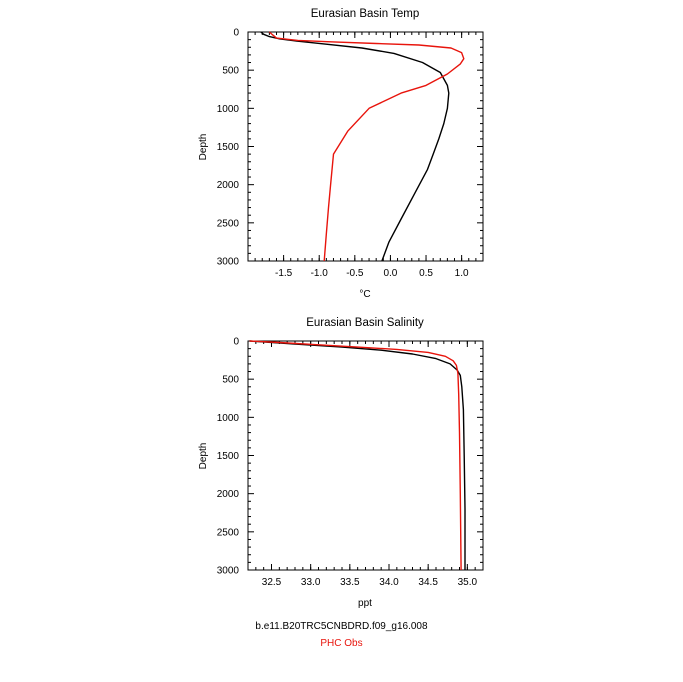 The width and height of the screenshot is (683, 682). What do you see at coordinates (365, 323) in the screenshot?
I see `chart-title: Eurasian Basin Salinity` at bounding box center [365, 323].